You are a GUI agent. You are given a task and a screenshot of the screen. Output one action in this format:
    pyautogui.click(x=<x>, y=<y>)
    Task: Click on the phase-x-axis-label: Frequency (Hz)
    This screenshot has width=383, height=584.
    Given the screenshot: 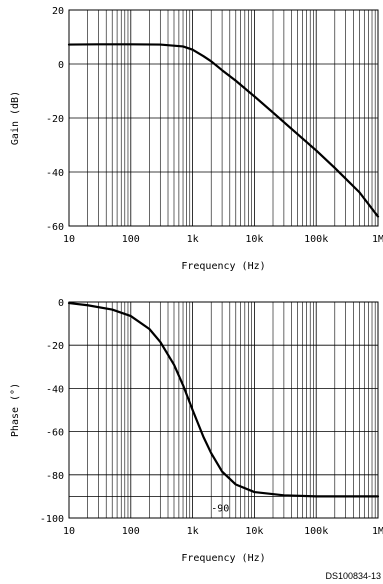 What is the action you would take?
    pyautogui.click(x=223, y=558)
    